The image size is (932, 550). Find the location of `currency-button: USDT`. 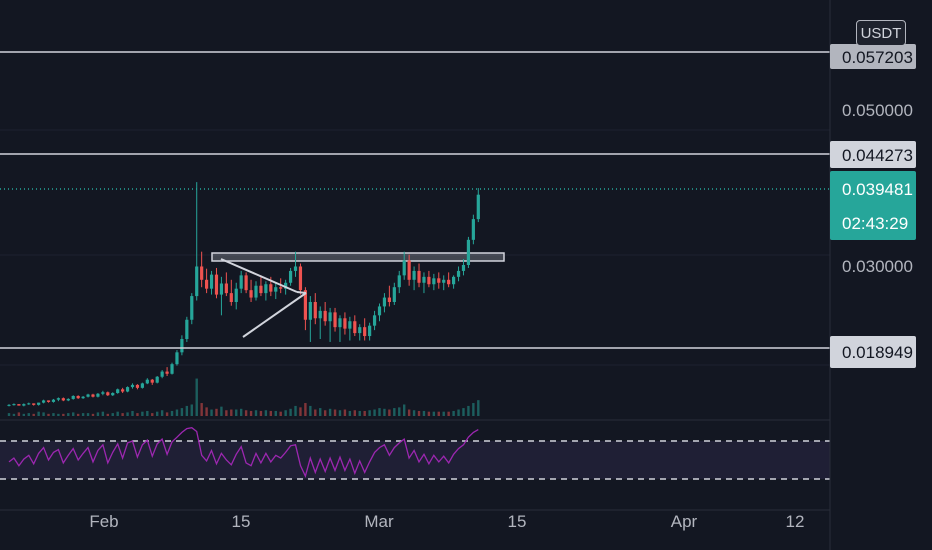

currency-button: USDT is located at coordinates (881, 33).